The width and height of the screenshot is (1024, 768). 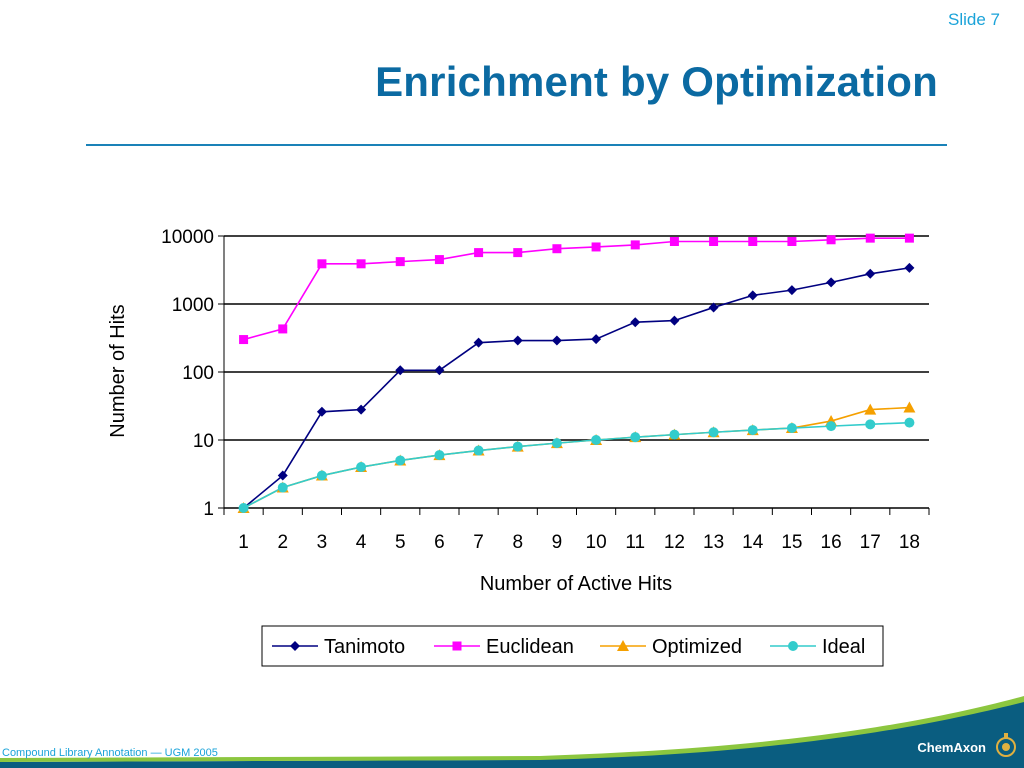 What do you see at coordinates (516, 145) in the screenshot?
I see `title-divider` at bounding box center [516, 145].